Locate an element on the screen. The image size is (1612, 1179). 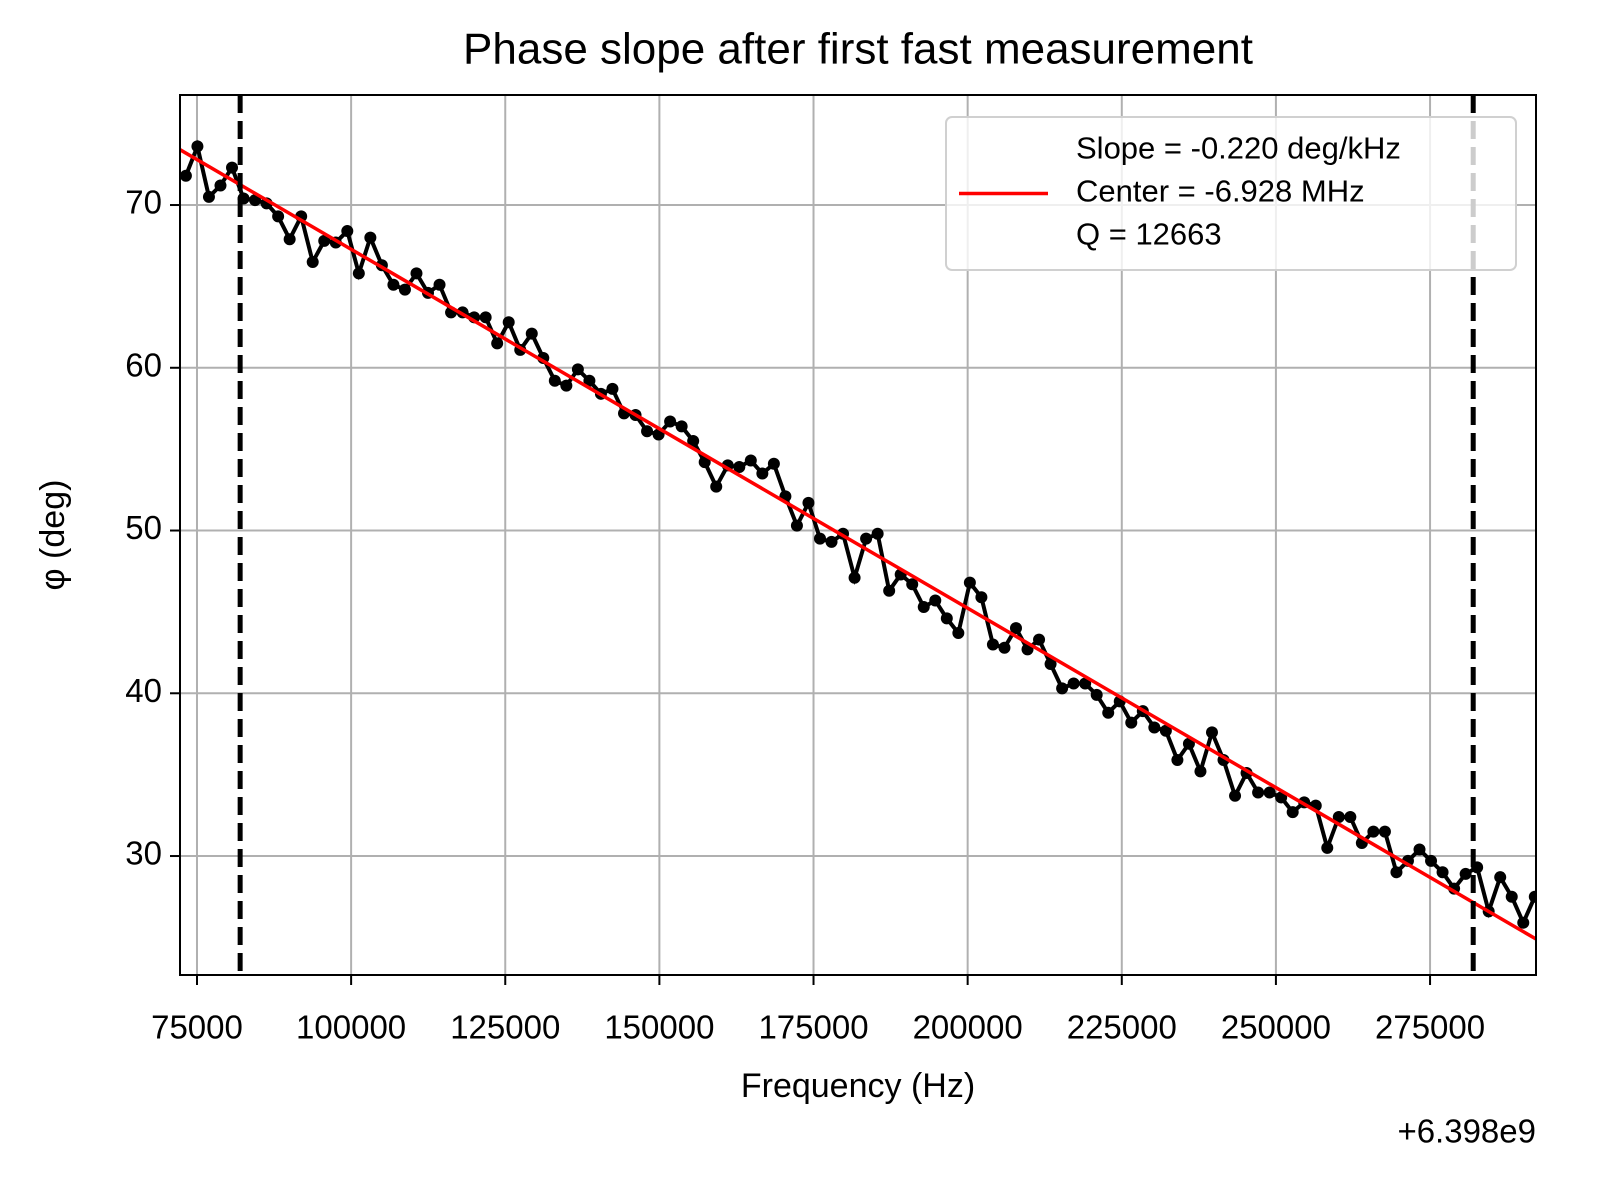
x-axis-label: Frequency (Hz) is located at coordinates (858, 1086).